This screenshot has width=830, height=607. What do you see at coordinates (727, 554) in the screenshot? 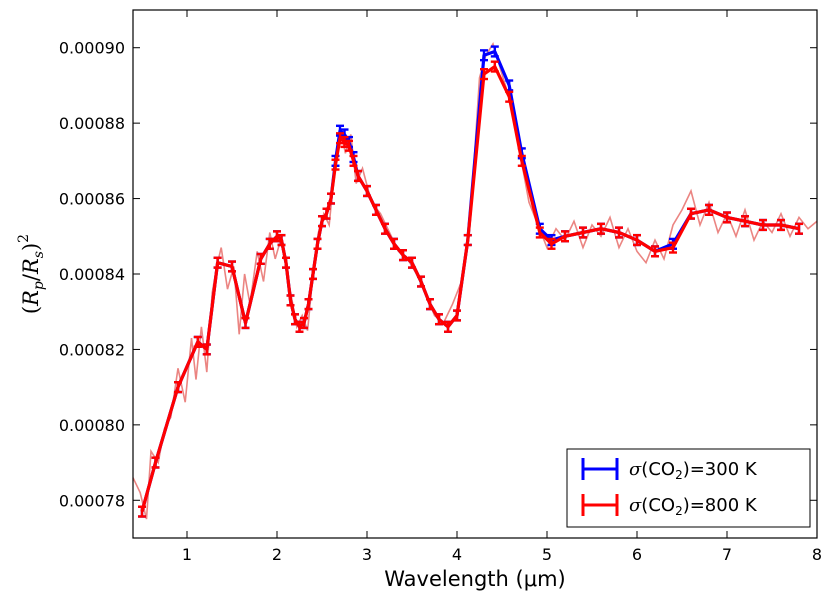
I see `x-tick-label: 7` at bounding box center [727, 554].